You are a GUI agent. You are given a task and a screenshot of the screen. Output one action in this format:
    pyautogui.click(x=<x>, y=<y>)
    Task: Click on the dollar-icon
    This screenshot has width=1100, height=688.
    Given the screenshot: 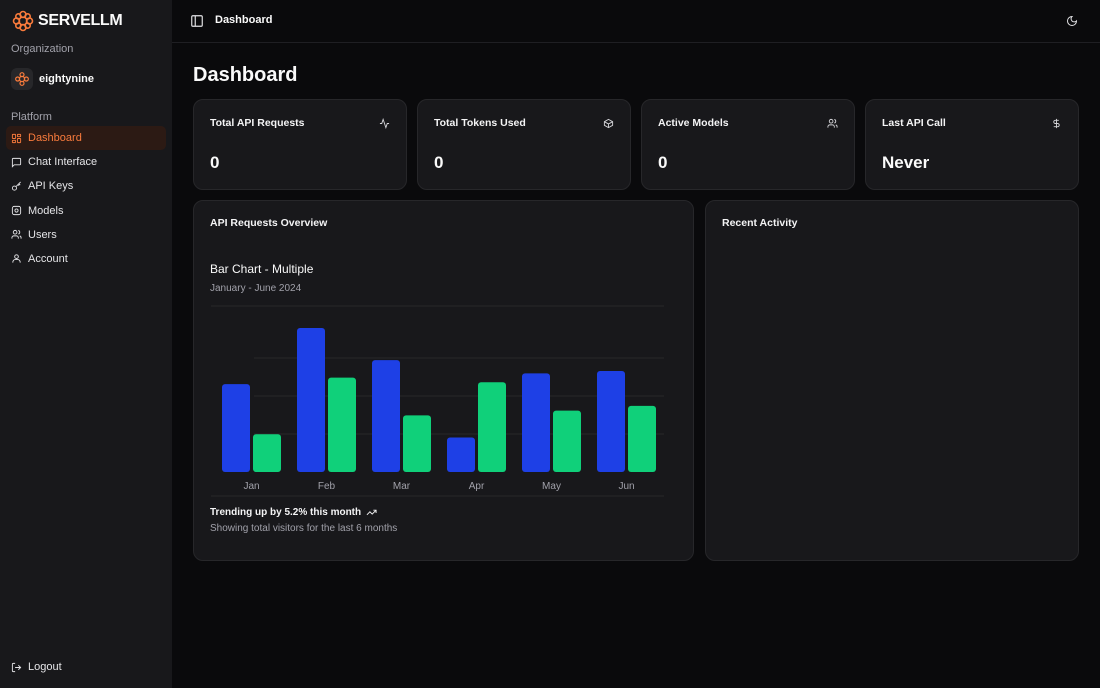 What is the action you would take?
    pyautogui.click(x=1056, y=123)
    